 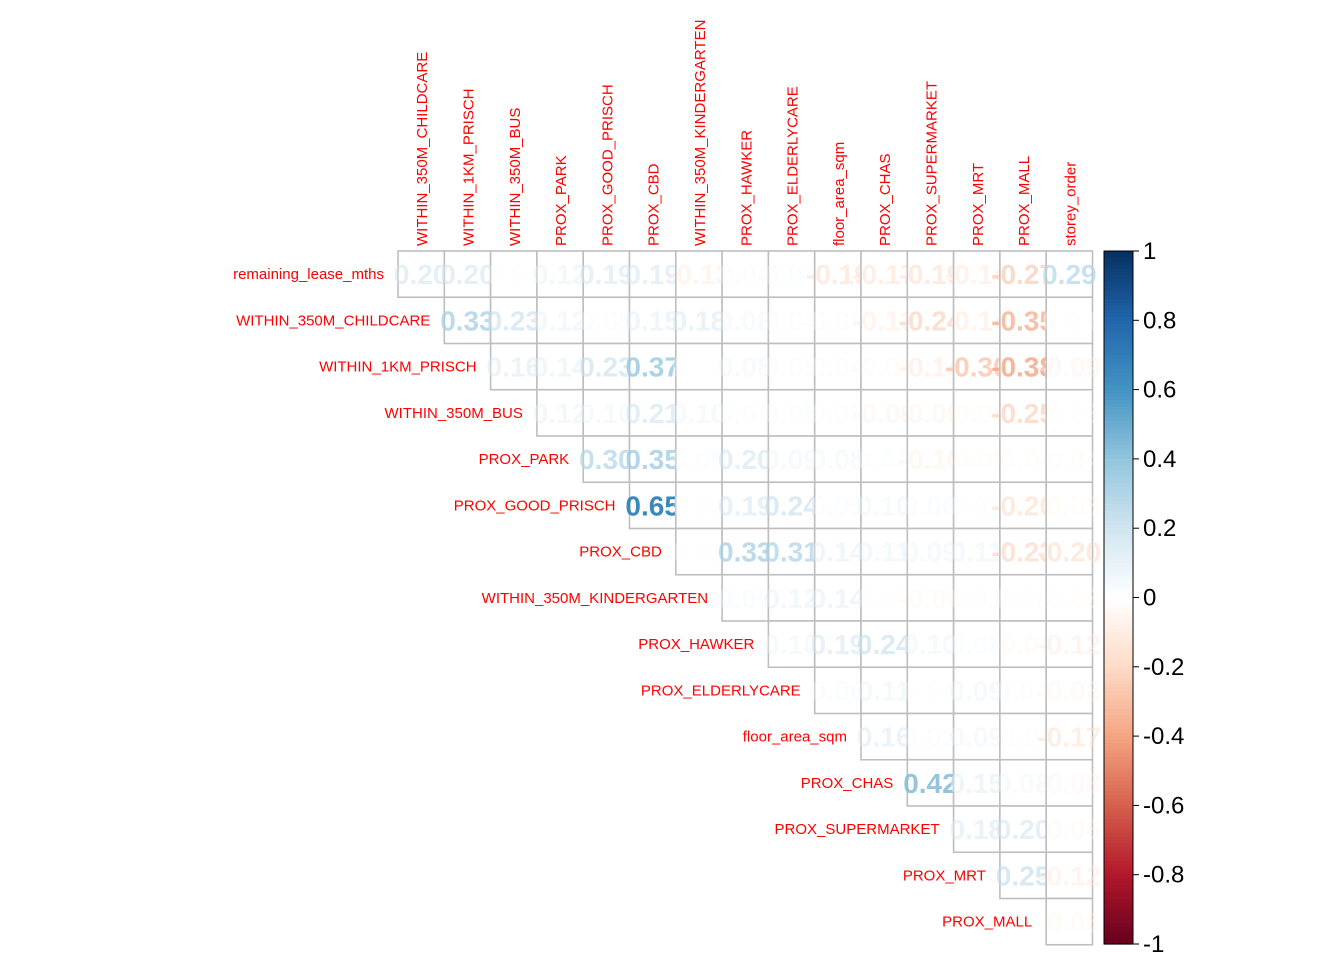 I want to click on cell-value: 0.12, so click(x=560, y=413).